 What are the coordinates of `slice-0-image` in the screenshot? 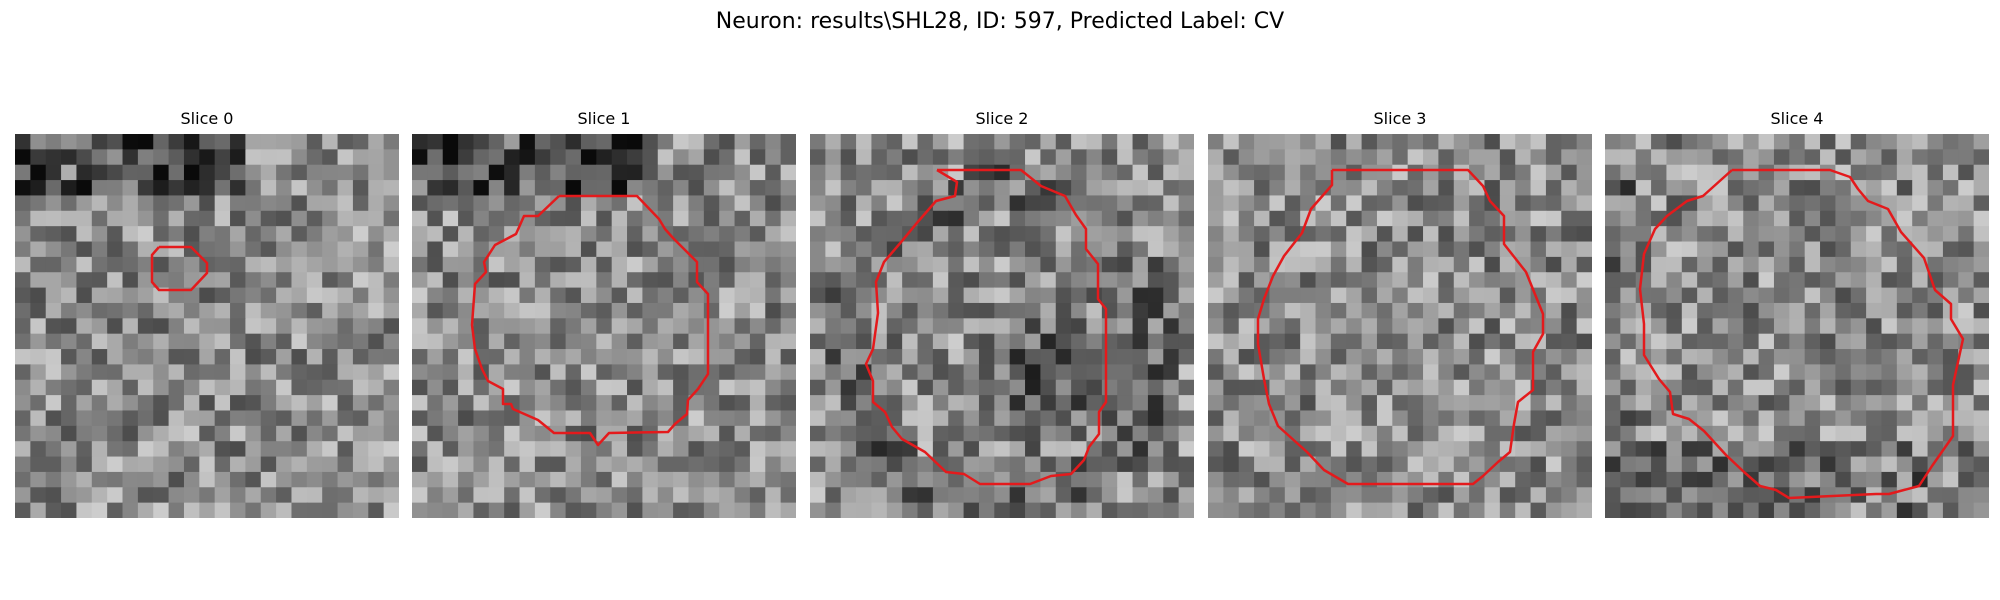 It's located at (207, 326).